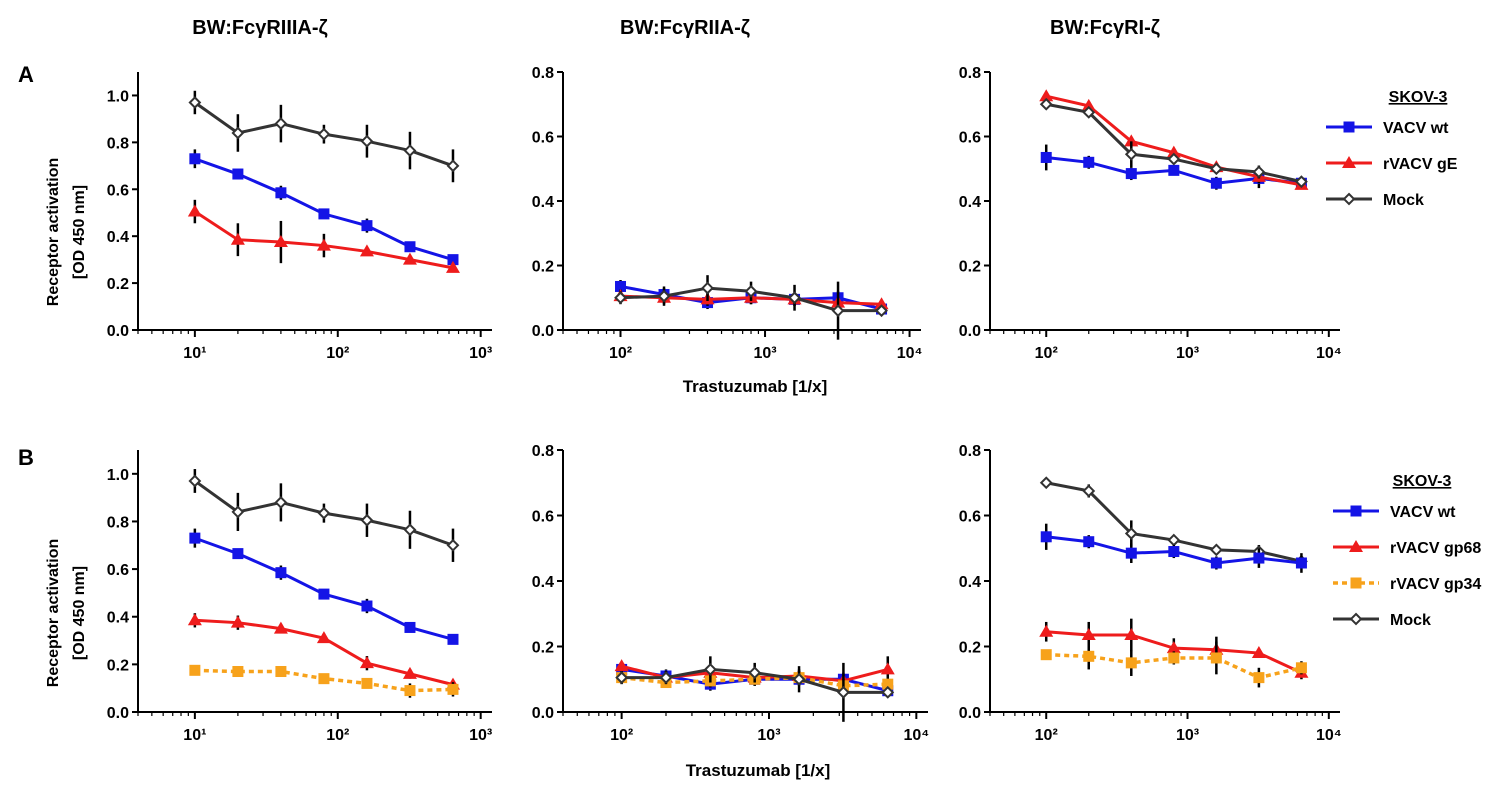  I want to click on series-rvacv-gp34, so click(324, 681).